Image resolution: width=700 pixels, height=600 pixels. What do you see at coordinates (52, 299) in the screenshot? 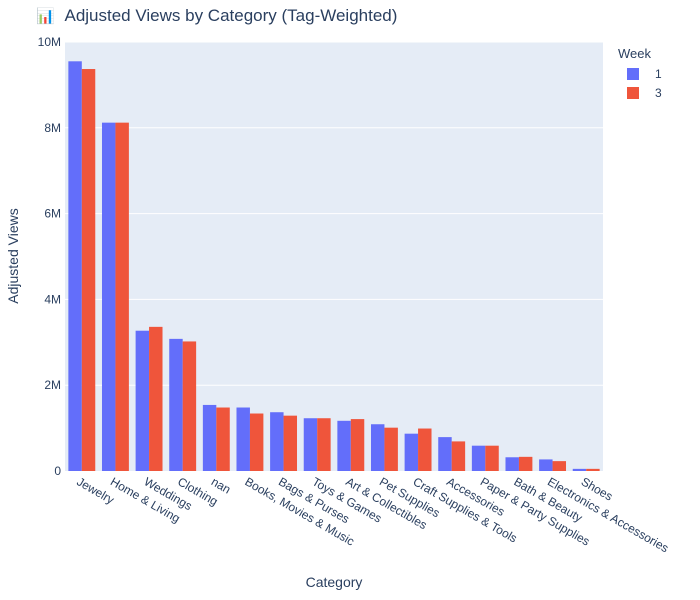
I see `y-tick-label: 4M` at bounding box center [52, 299].